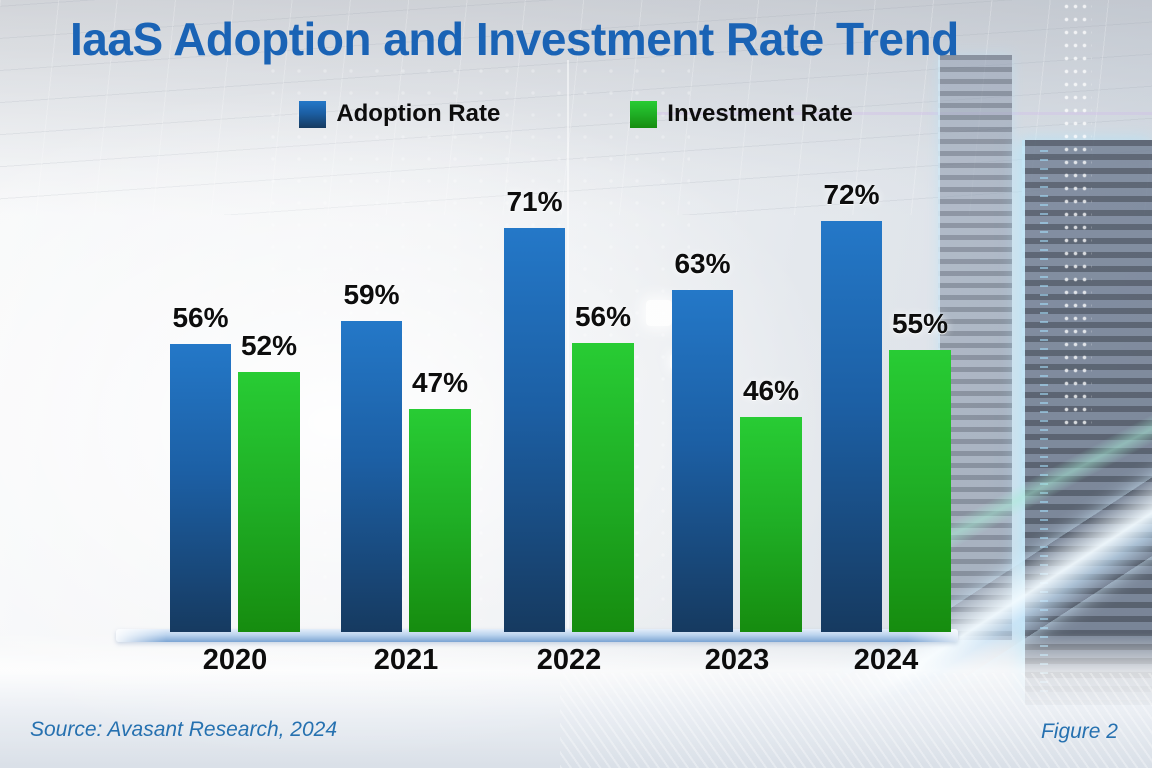 The width and height of the screenshot is (1152, 768). Describe the element at coordinates (851, 194) in the screenshot. I see `adoption-value-label: 72%` at that location.